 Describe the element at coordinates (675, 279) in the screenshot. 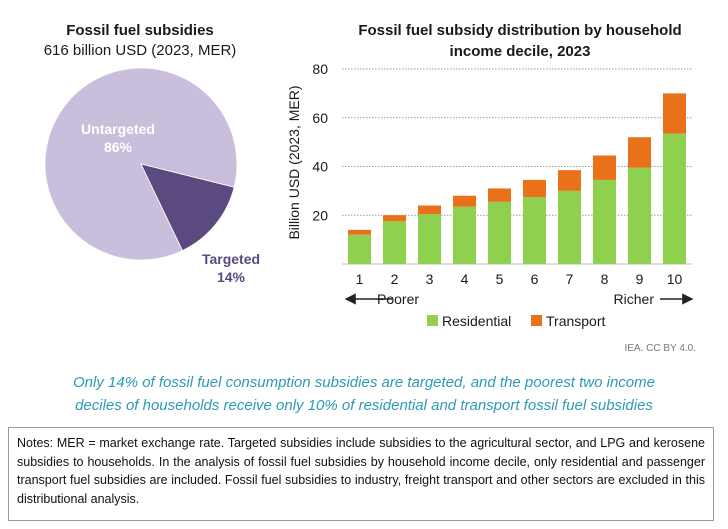

I see `x-tick-label: 10` at that location.